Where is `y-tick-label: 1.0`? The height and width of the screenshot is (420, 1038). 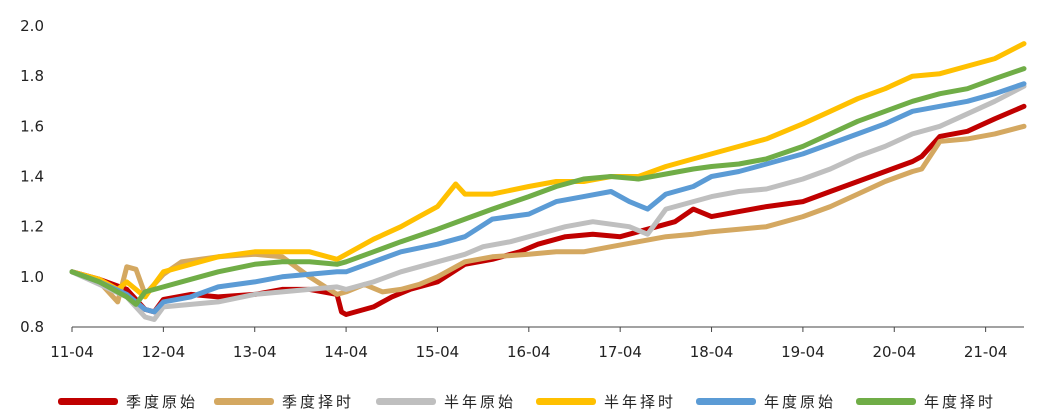 y-tick-label: 1.0 is located at coordinates (32, 277).